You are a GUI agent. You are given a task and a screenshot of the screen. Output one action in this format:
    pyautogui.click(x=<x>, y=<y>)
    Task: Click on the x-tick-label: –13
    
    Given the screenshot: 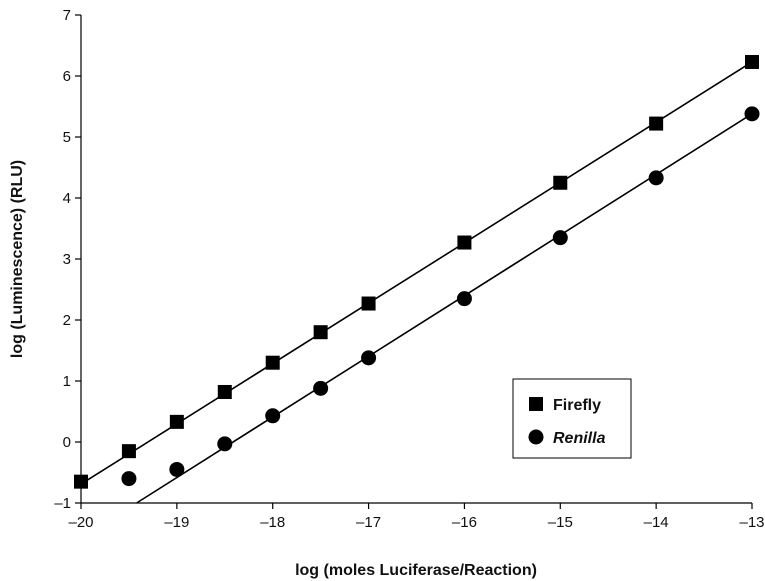 What is the action you would take?
    pyautogui.click(x=751, y=522)
    